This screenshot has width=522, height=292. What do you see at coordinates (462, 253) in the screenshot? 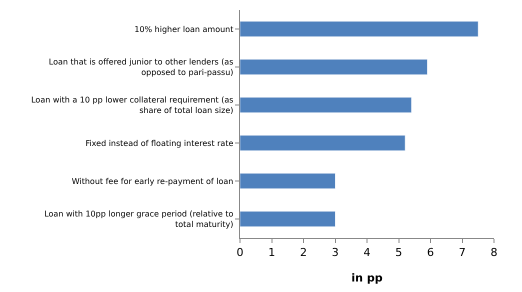
I see `x-tick-label: 7` at bounding box center [462, 253].